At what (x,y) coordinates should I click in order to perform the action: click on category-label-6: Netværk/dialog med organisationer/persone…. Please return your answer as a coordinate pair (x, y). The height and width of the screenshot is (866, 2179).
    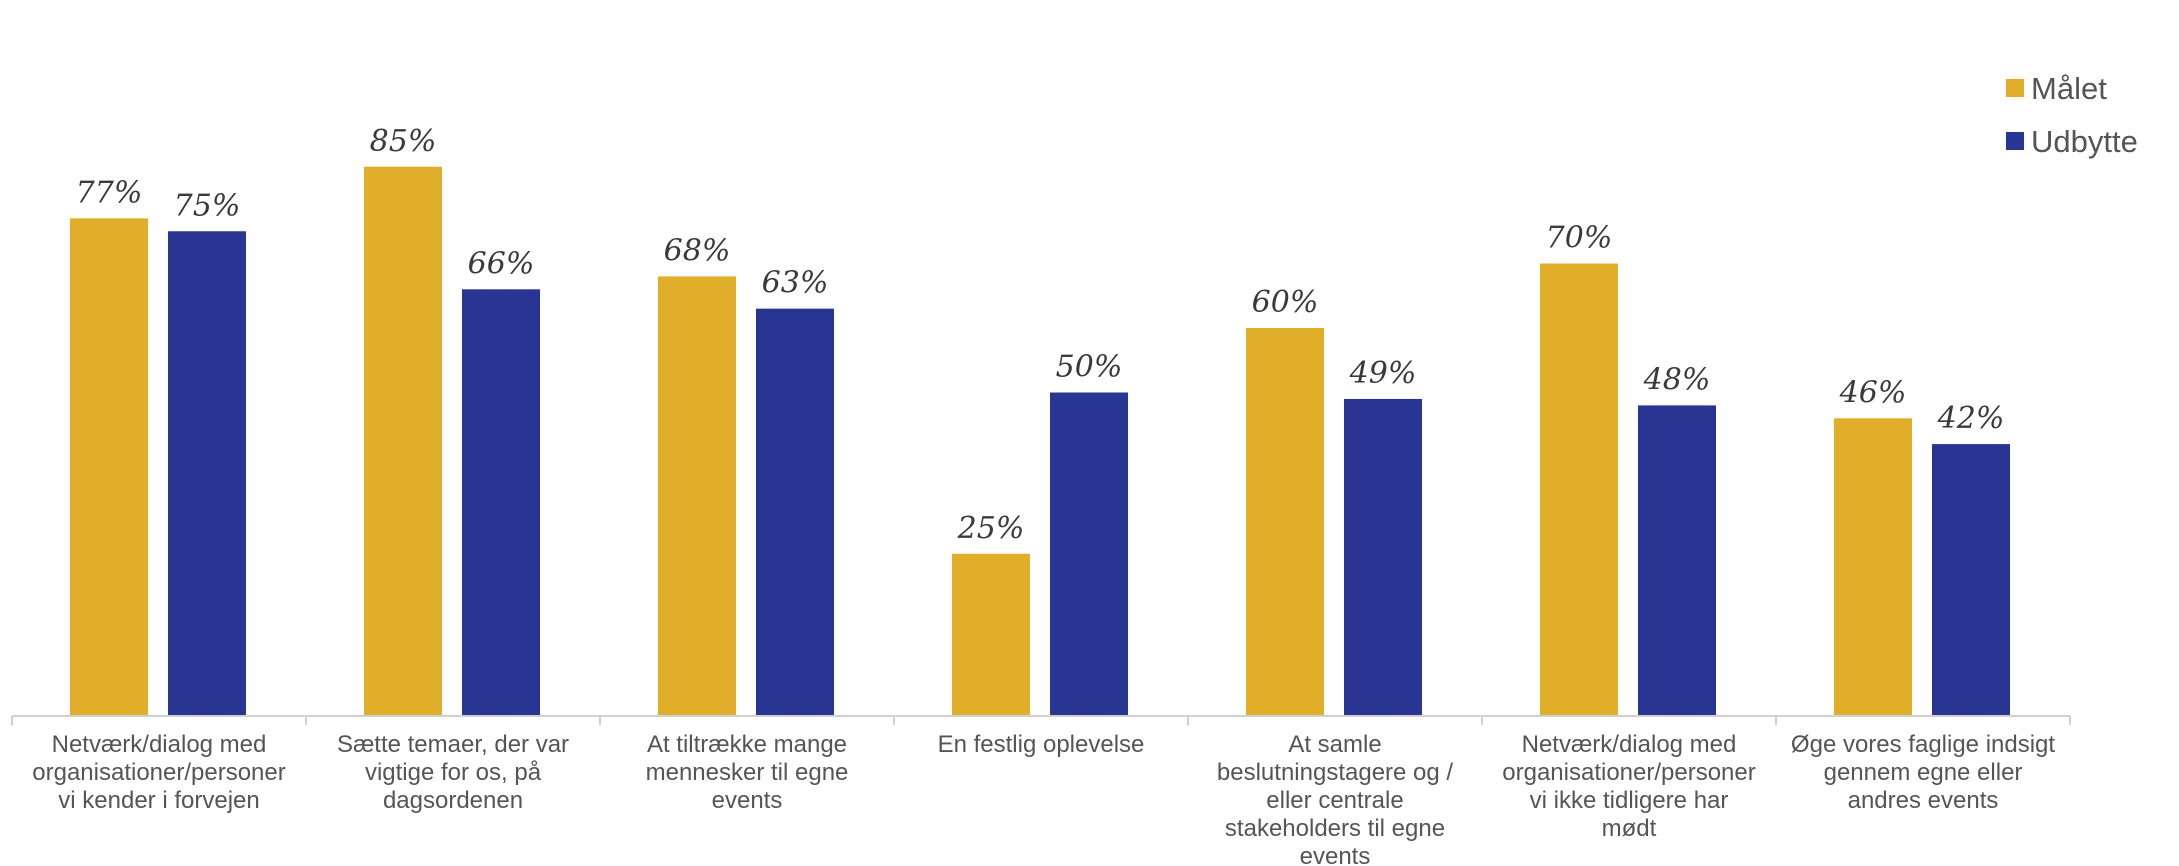
    Looking at the image, I should click on (1629, 786).